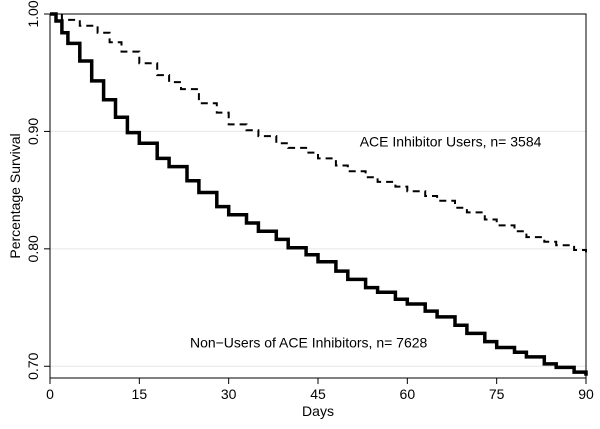  I want to click on x-tick-label-5: 75, so click(497, 394).